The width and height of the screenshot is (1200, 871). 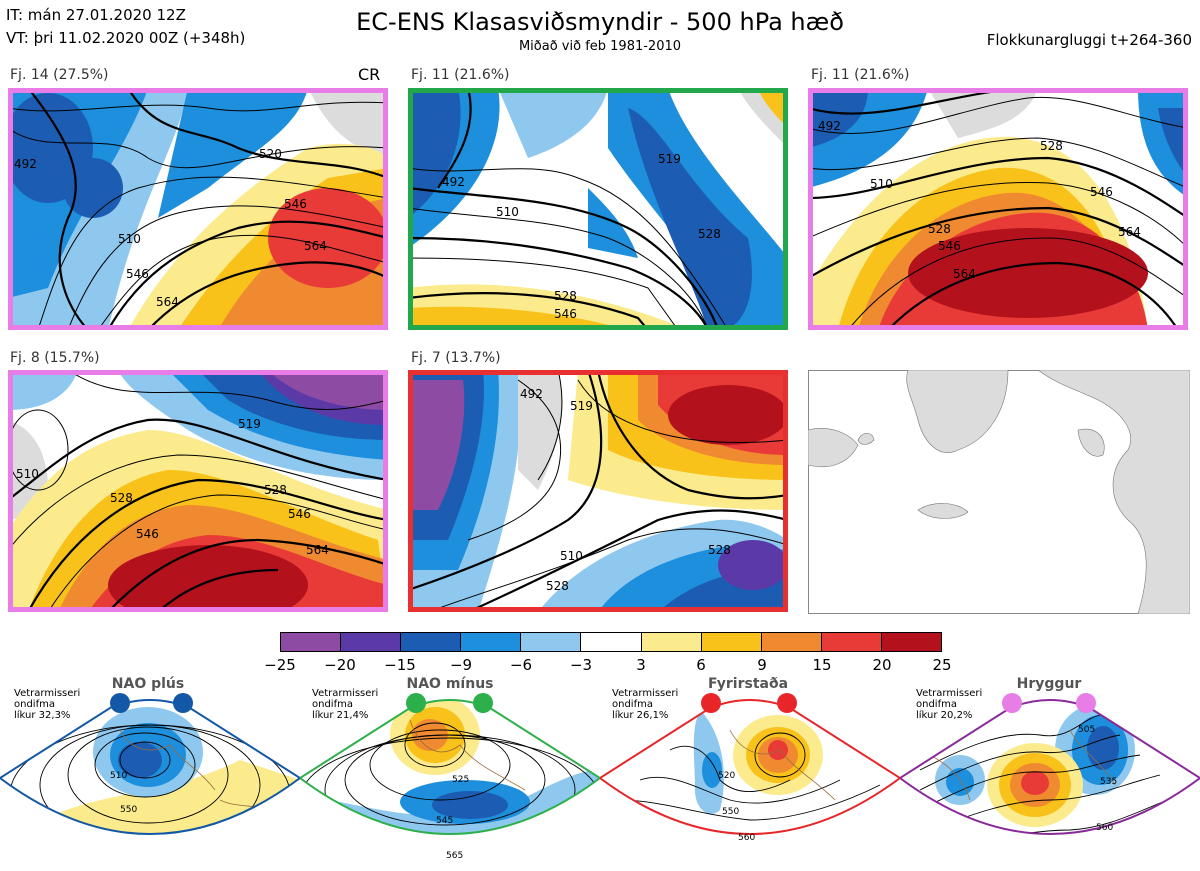 What do you see at coordinates (280, 665) in the screenshot?
I see `scale-tick: −25` at bounding box center [280, 665].